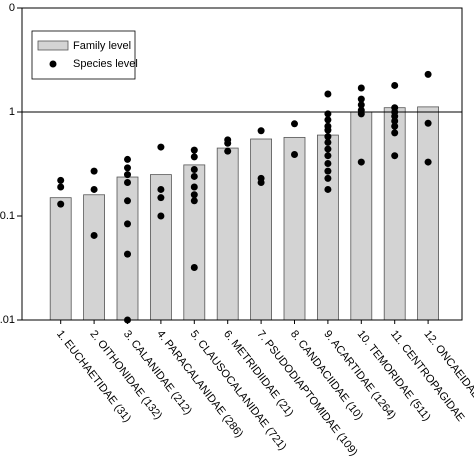 This screenshot has width=474, height=474. I want to click on legend-box, so click(83, 55).